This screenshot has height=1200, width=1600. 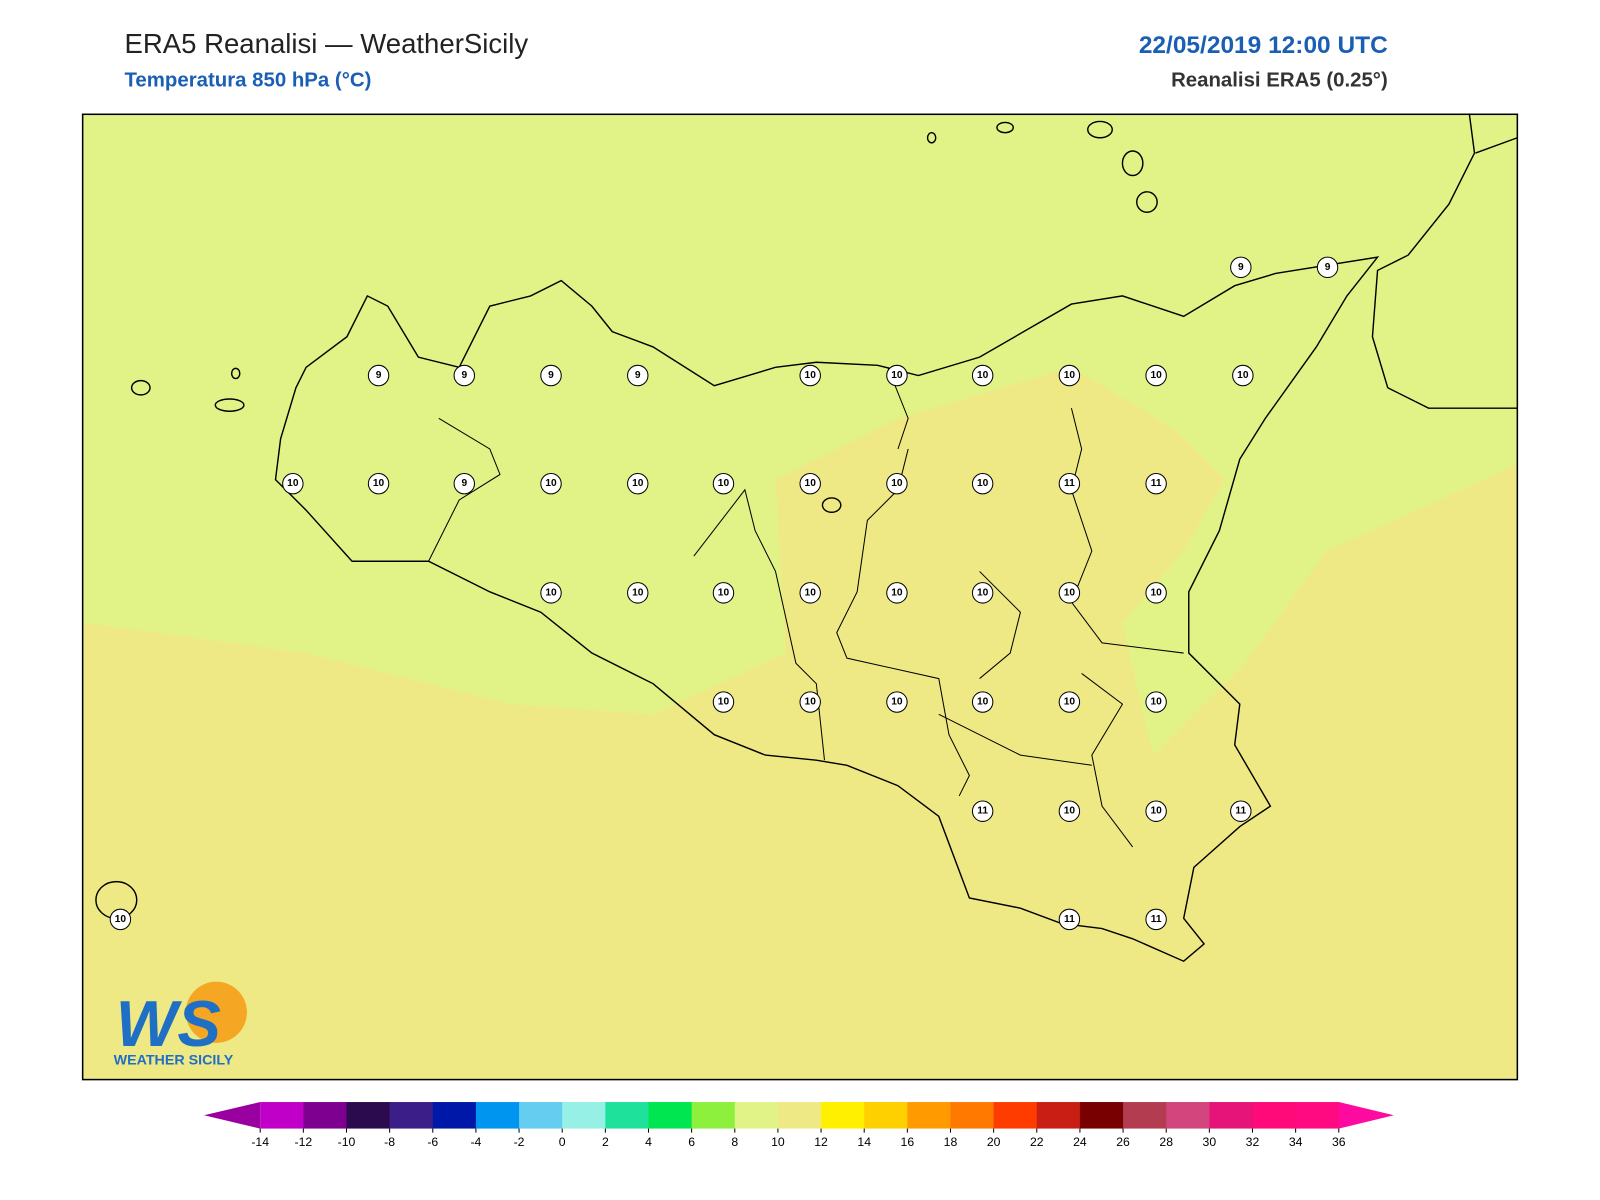 What do you see at coordinates (1166, 1142) in the screenshot?
I see `colorbar-tick-label: 28` at bounding box center [1166, 1142].